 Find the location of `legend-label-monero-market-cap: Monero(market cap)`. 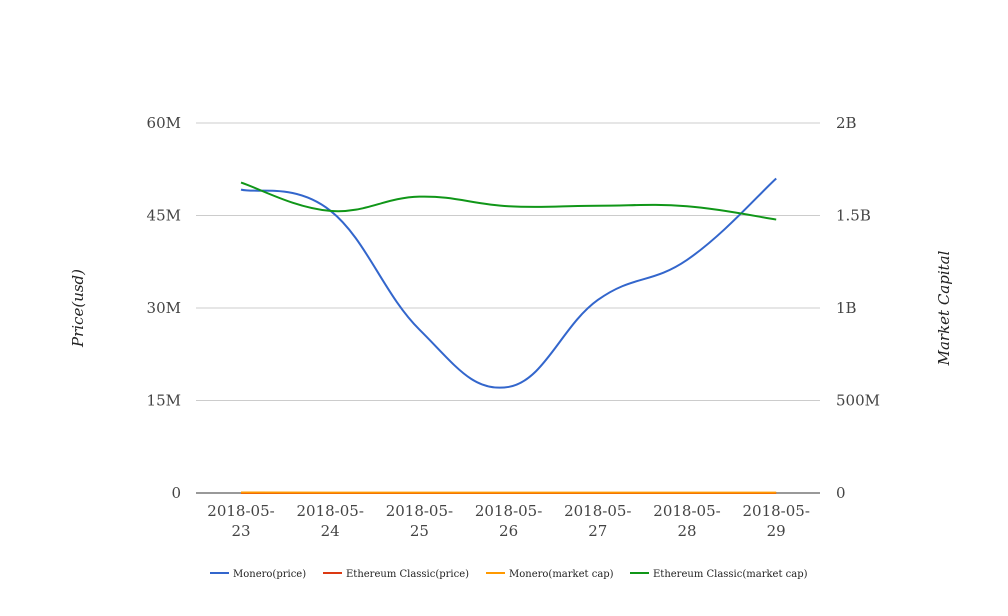

legend-label-monero-market-cap: Monero(market cap) is located at coordinates (561, 574).